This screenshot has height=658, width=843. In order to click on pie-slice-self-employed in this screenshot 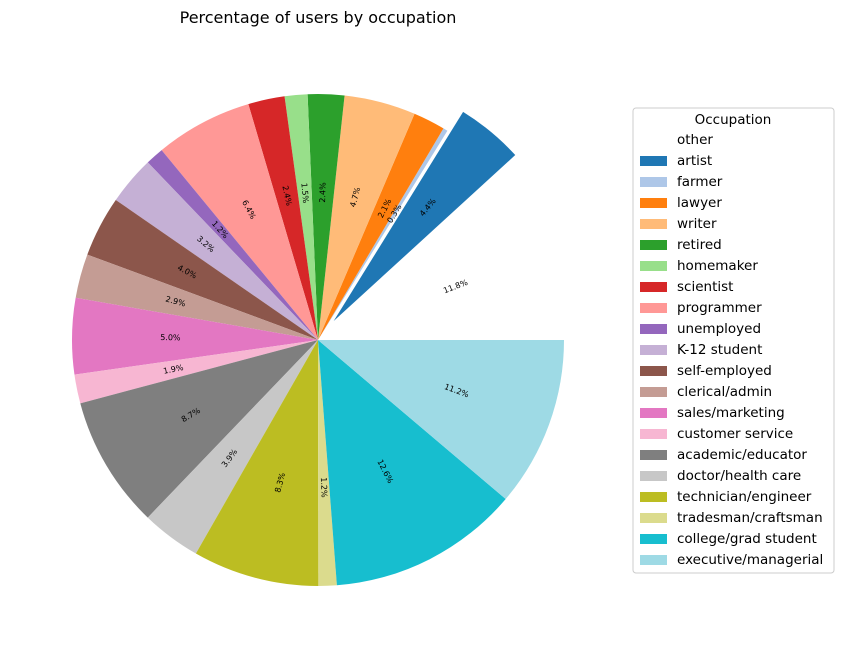, I will do `click(202, 269)`.